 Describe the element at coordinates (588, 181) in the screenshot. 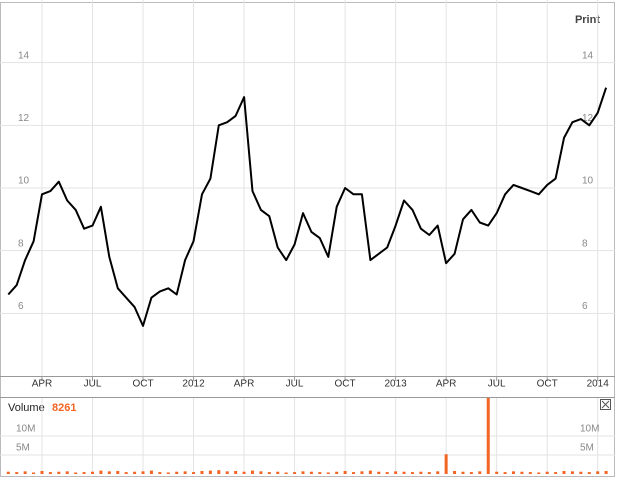

I see `y-tick-label-right: 10` at that location.